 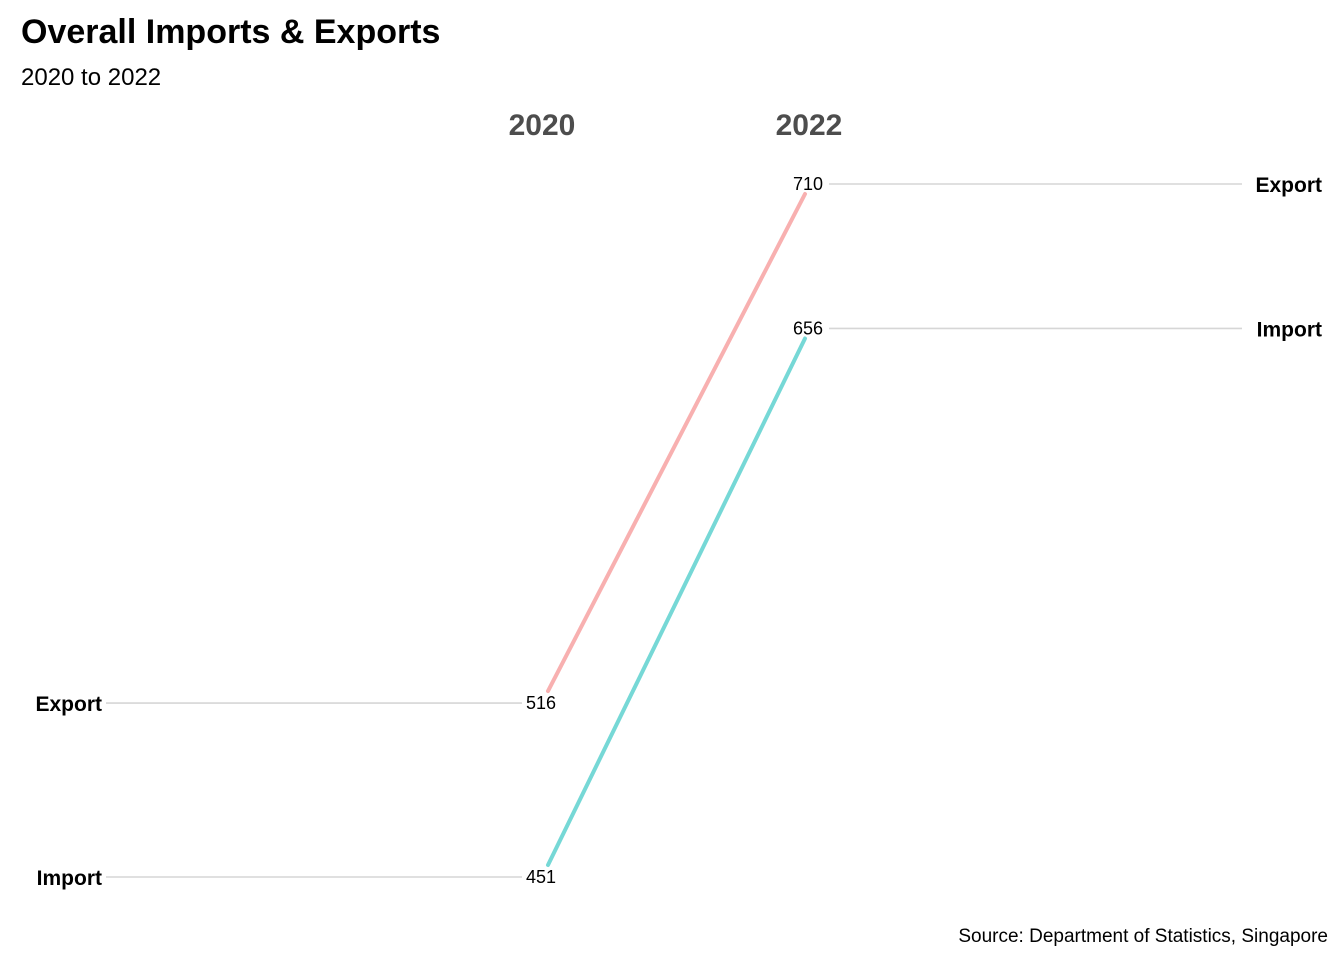 I want to click on chart-title: Overall Imports & Exports, so click(x=230, y=32).